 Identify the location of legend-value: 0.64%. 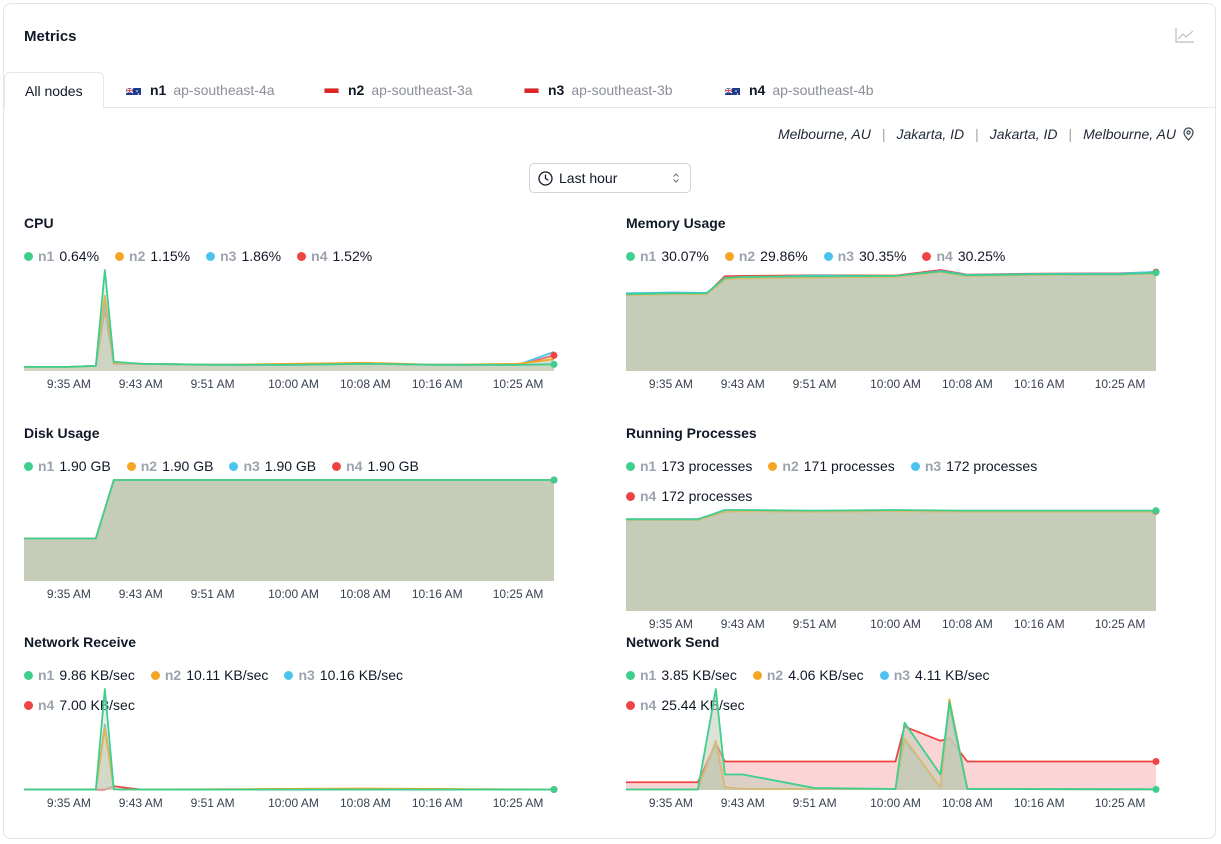
(79, 256).